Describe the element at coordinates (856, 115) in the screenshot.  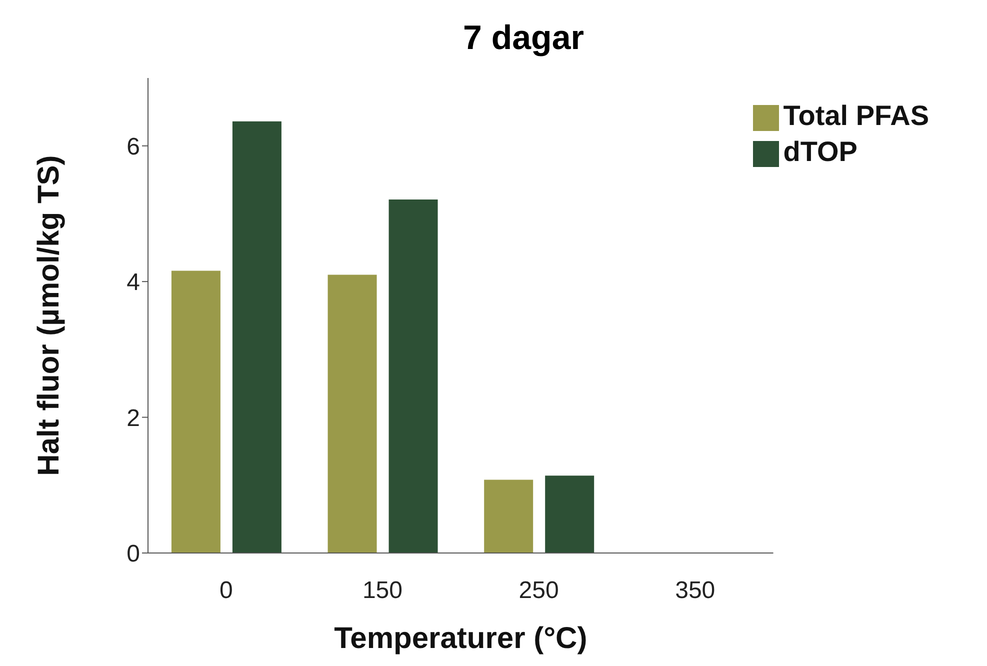
I see `legend-label: Total PFAS` at that location.